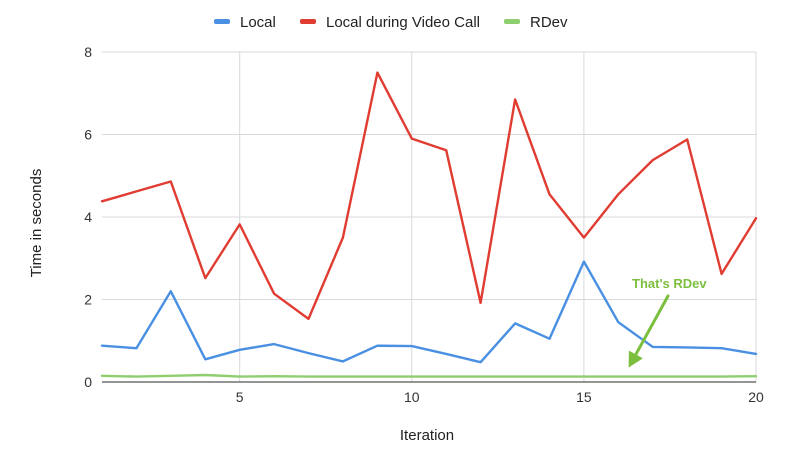 This screenshot has height=454, width=800. I want to click on legend: Local Local during Video Call RDev, so click(391, 22).